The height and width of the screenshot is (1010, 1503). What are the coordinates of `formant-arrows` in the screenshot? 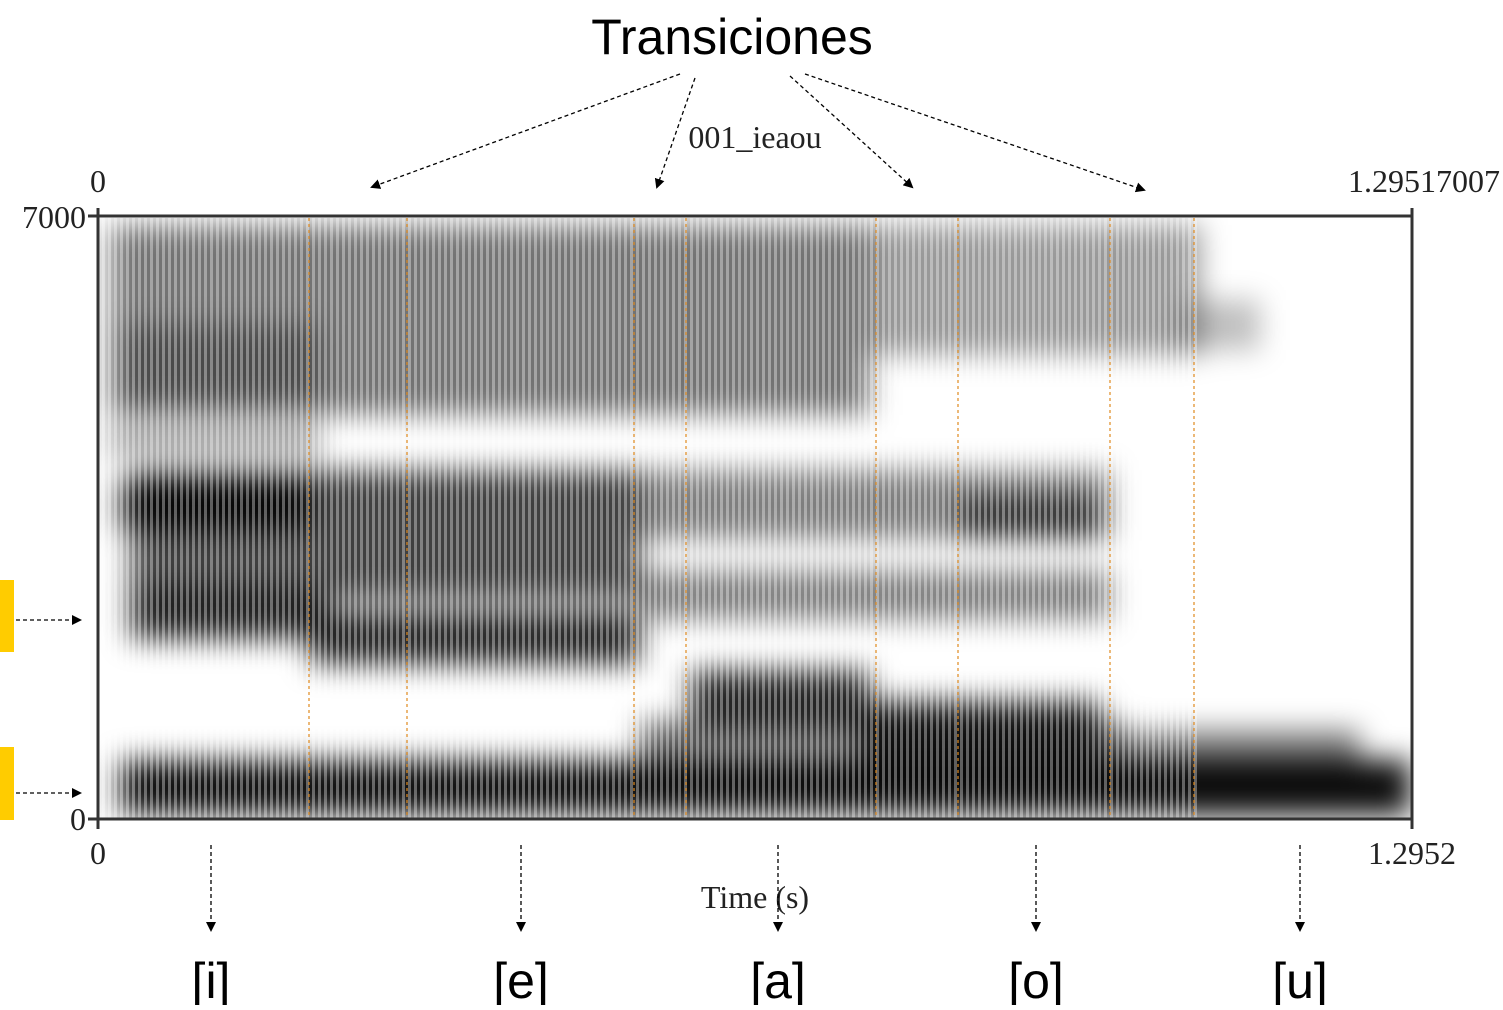 It's located at (49, 706).